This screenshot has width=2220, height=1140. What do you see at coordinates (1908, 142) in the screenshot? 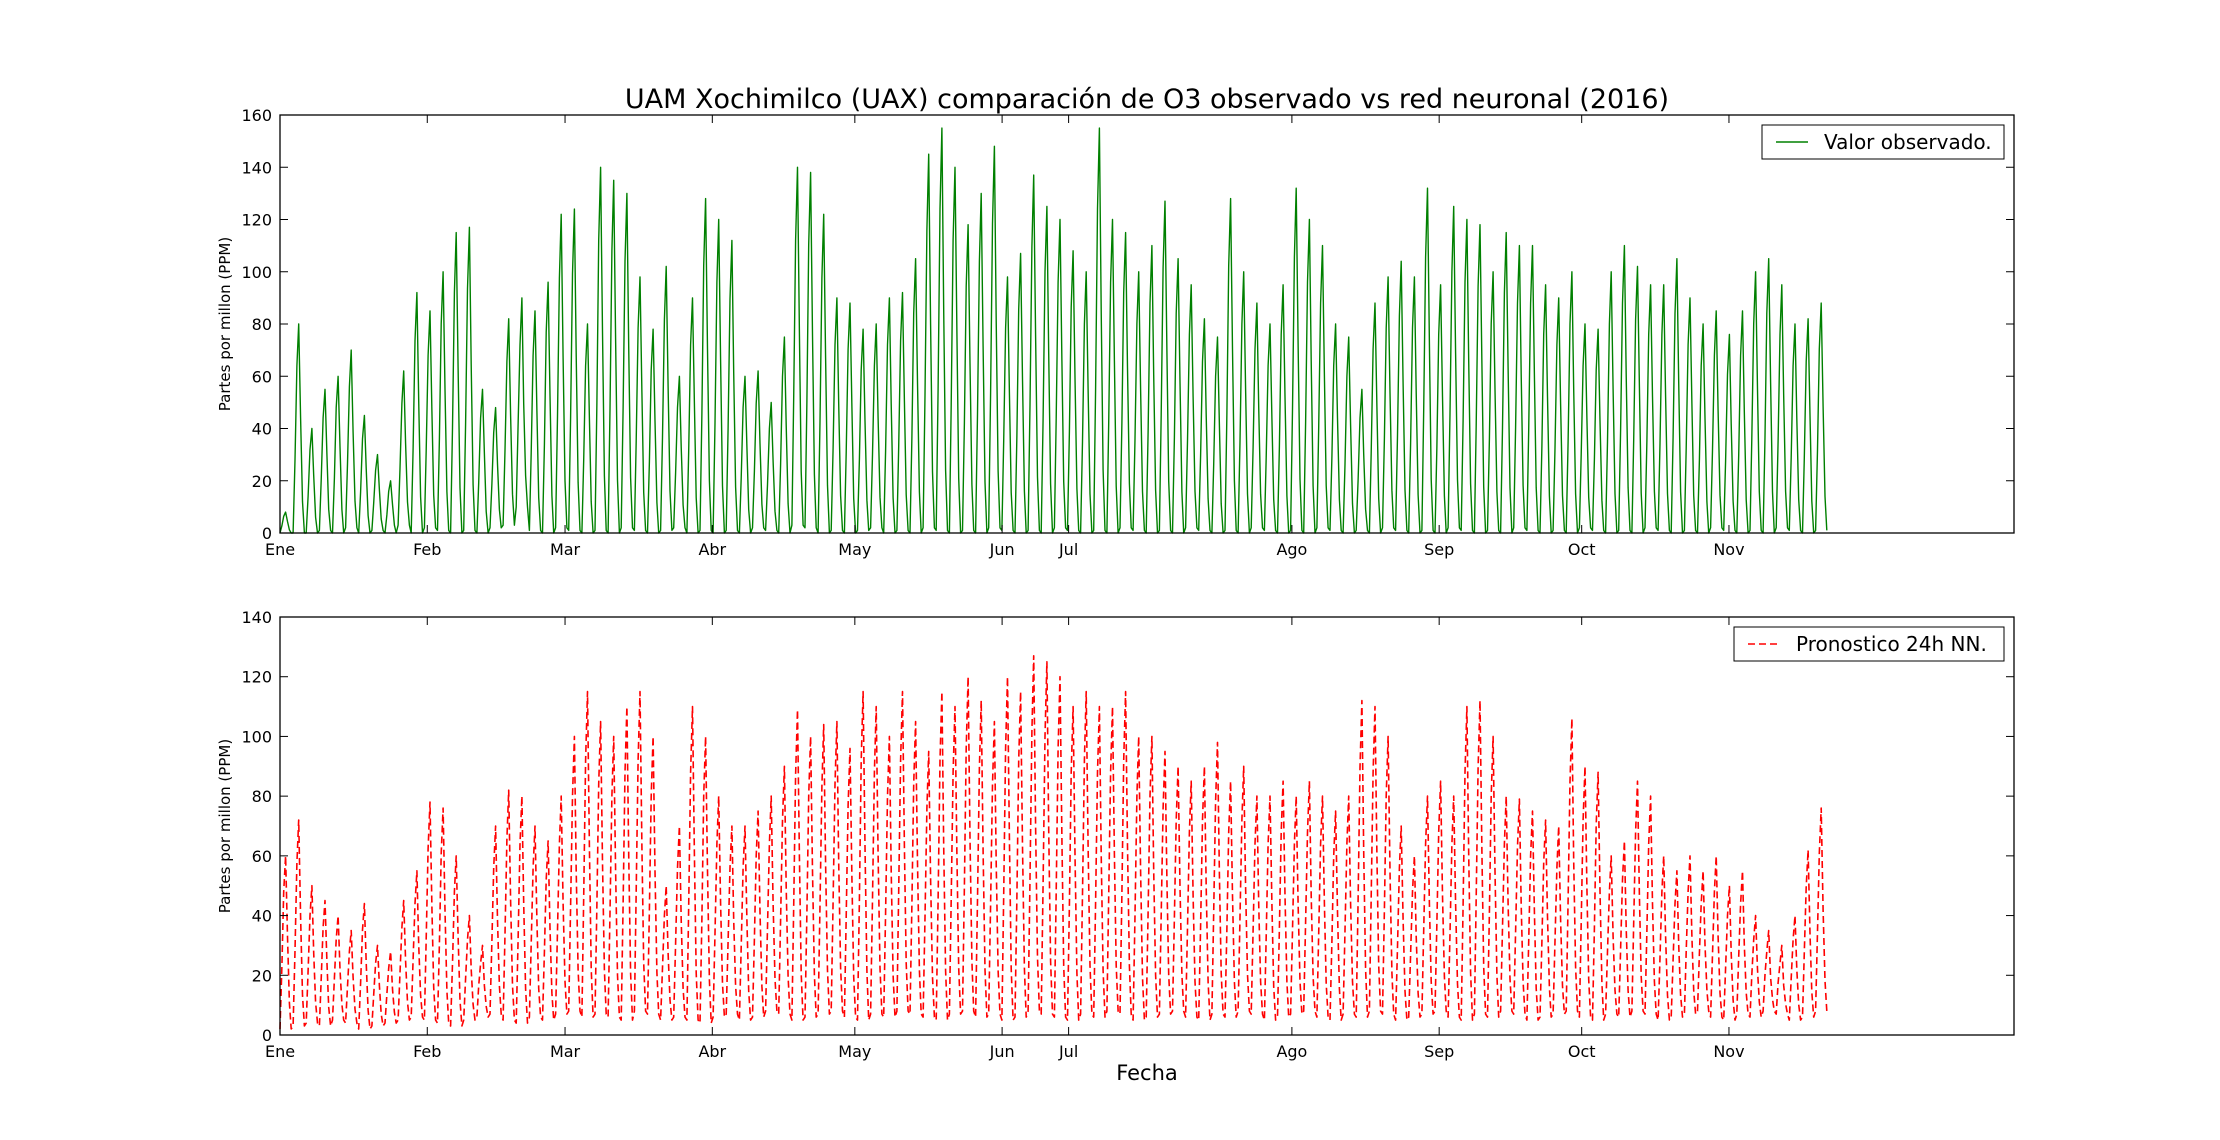
I see `legend-label: Valor observado.` at bounding box center [1908, 142].